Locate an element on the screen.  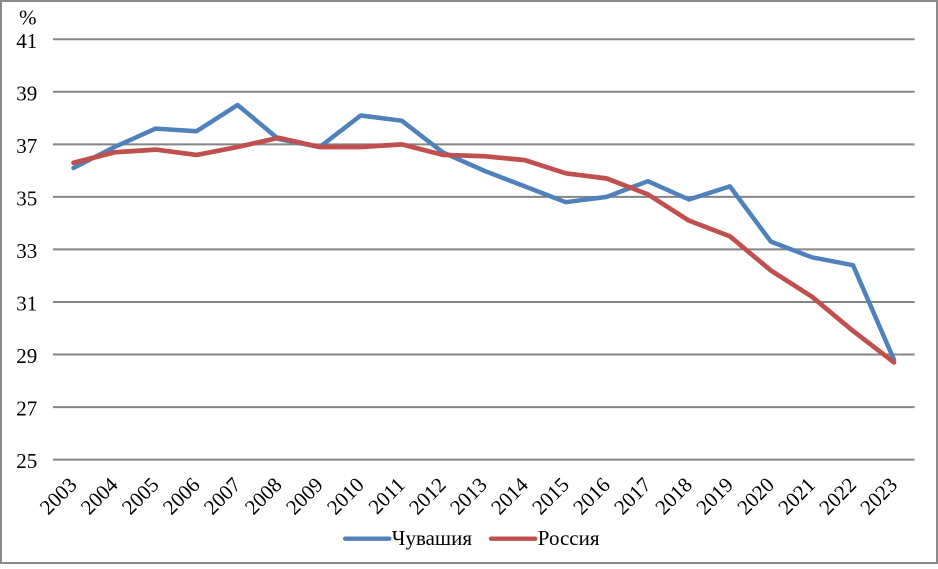
svg-text: 39 is located at coordinates (26, 93).